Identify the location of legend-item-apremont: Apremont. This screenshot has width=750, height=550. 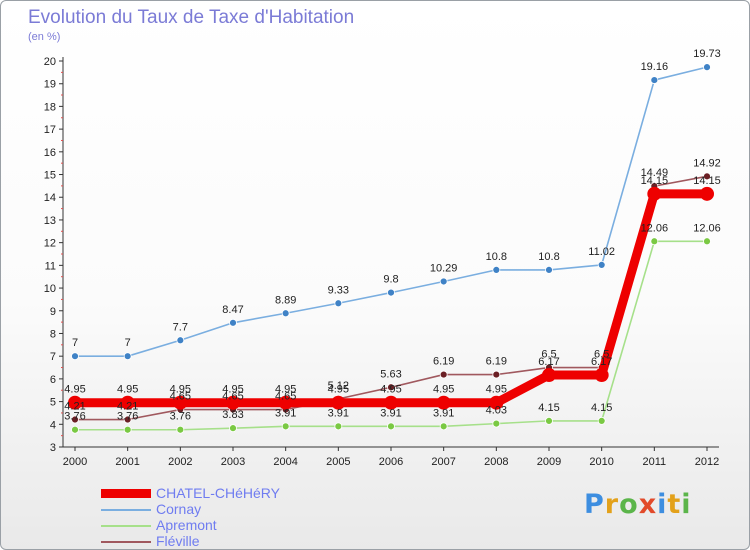
(231, 525).